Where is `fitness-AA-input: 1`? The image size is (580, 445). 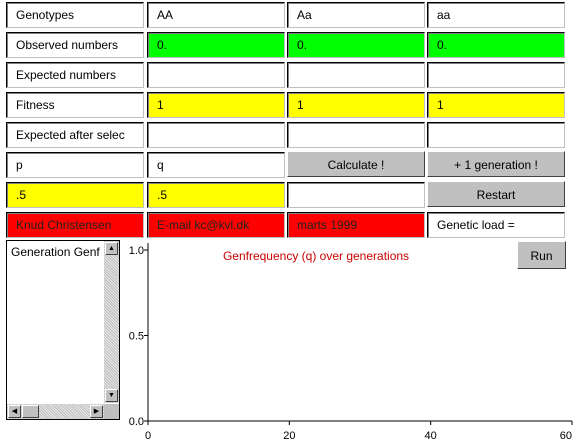 fitness-AA-input: 1 is located at coordinates (216, 105).